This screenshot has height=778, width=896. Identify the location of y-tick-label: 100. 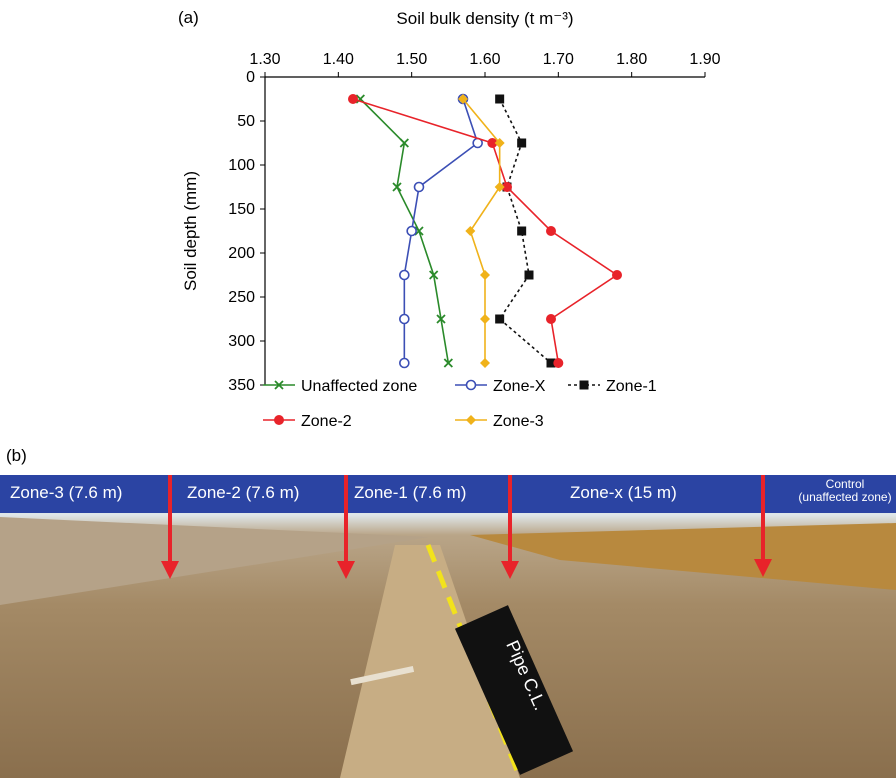
(241, 165).